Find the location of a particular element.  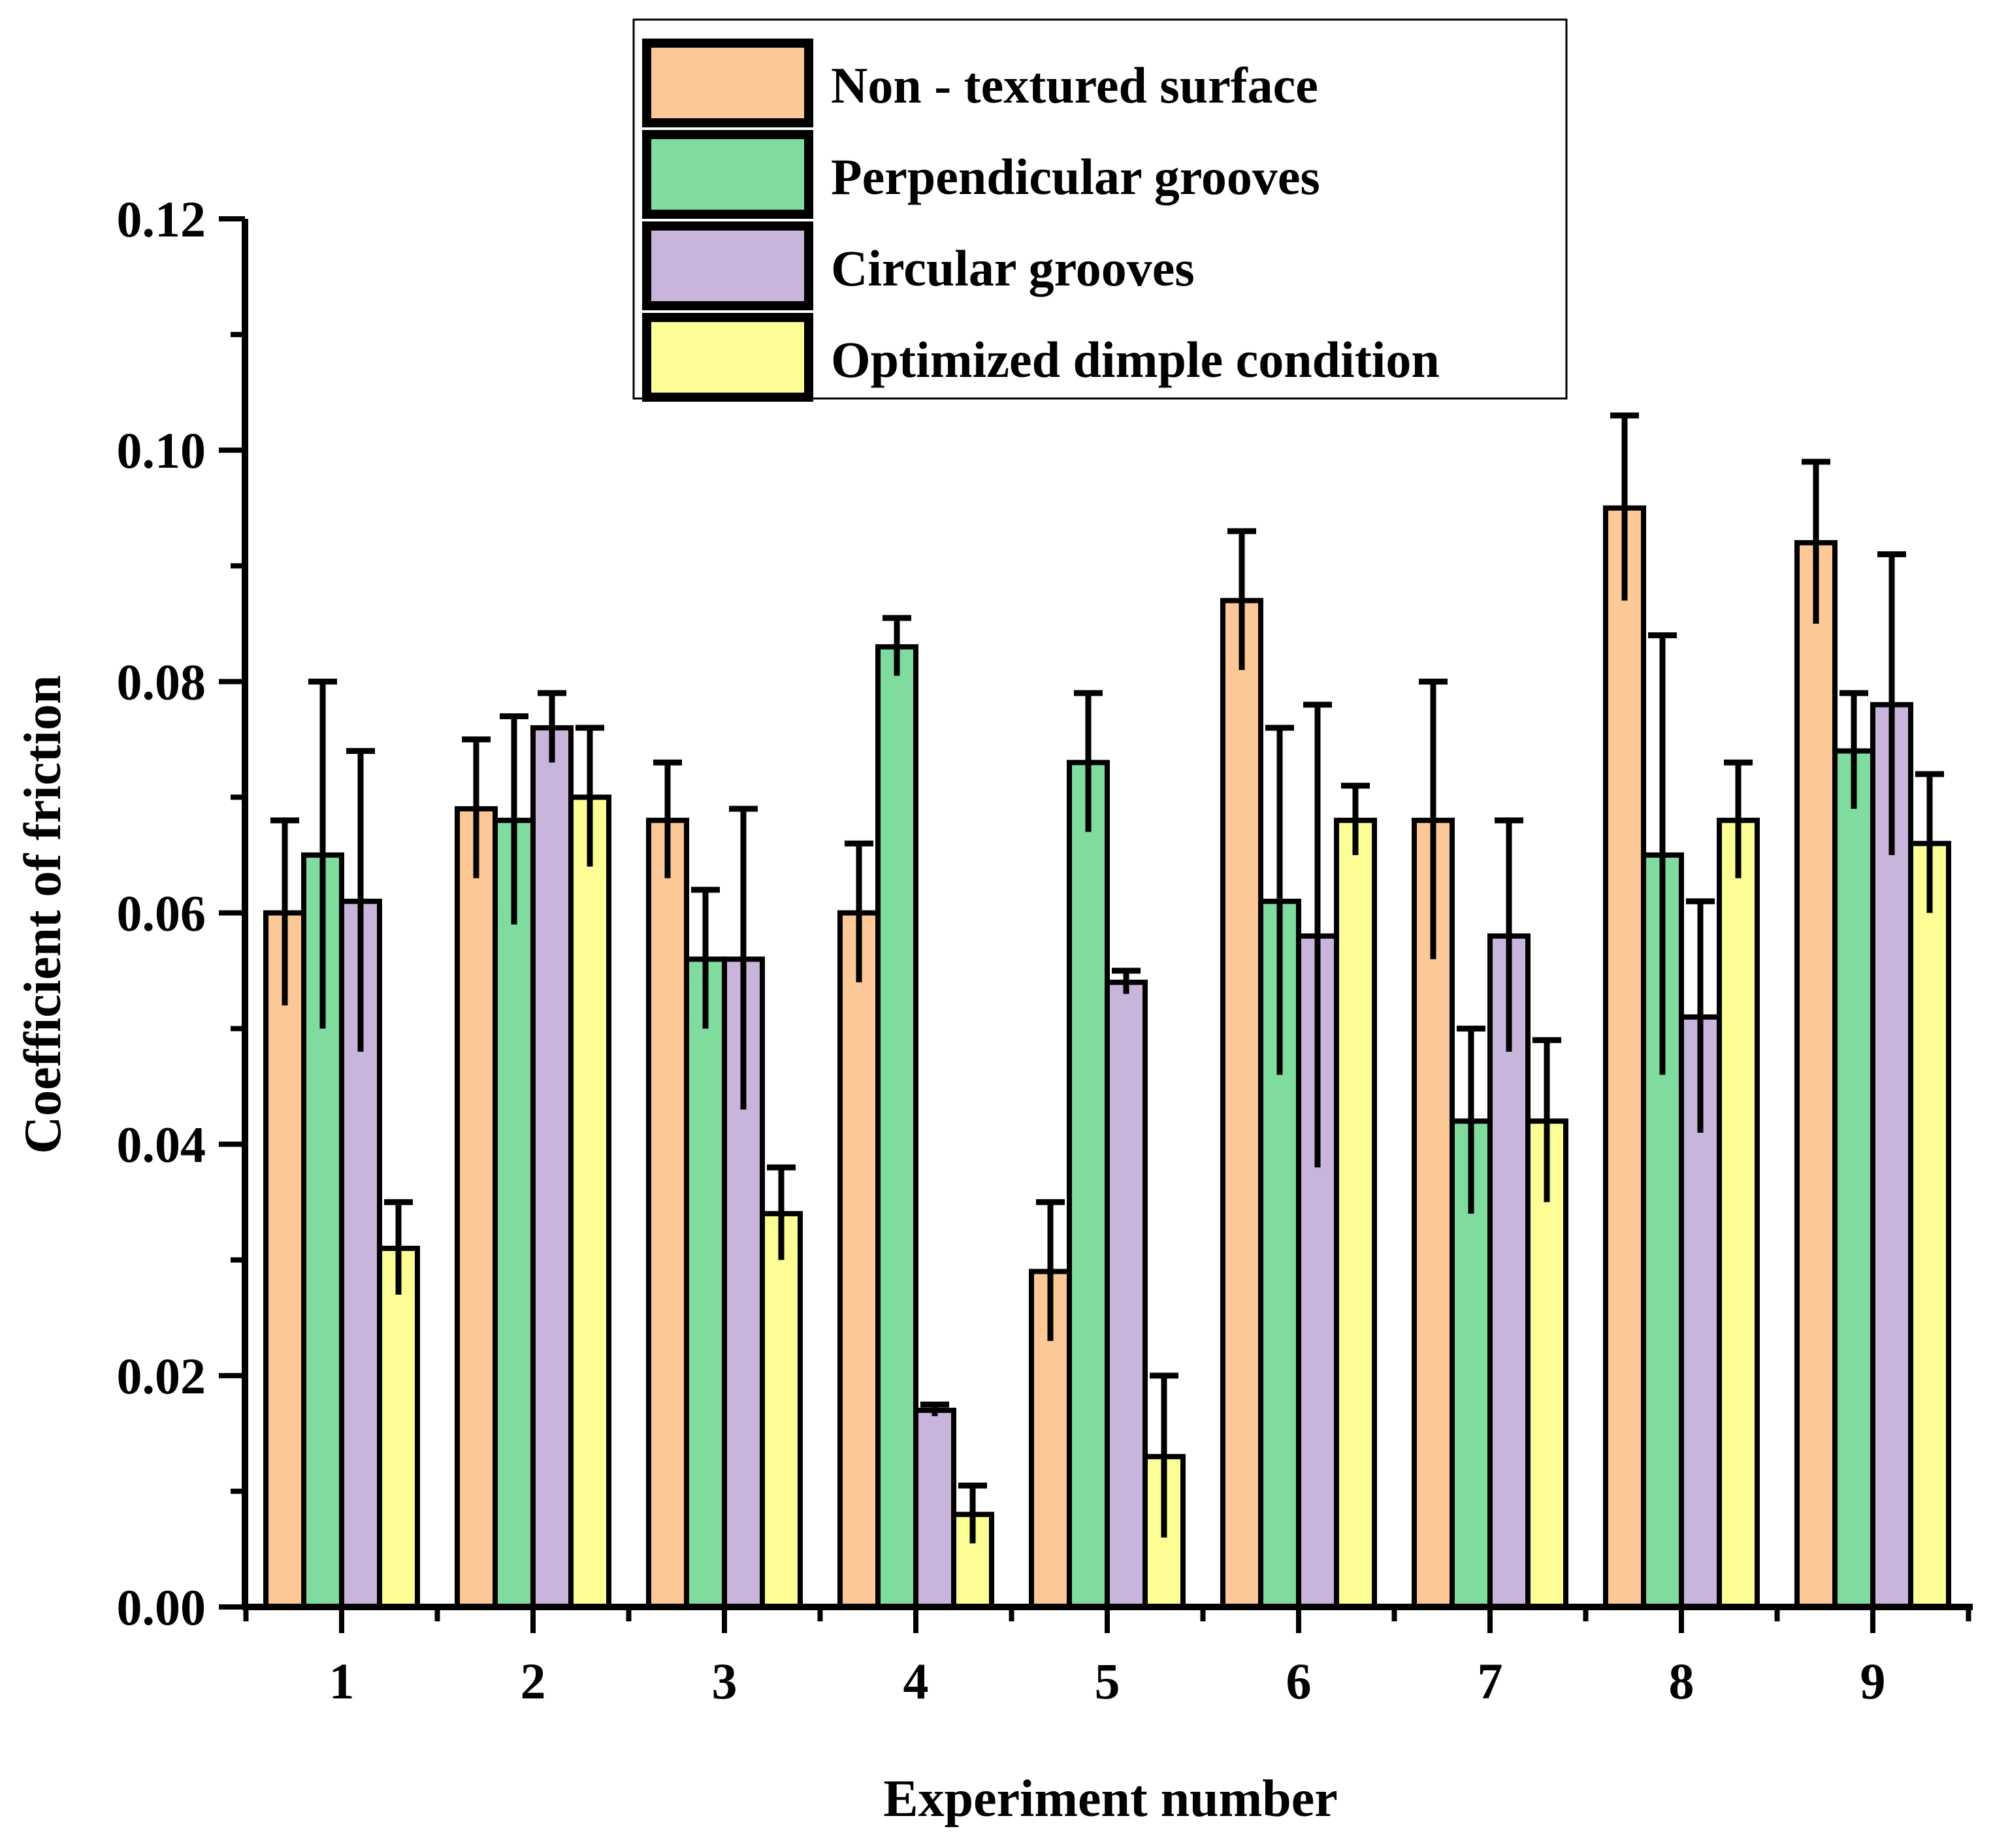

legend-item: Non - textured surface is located at coordinates (980, 83).